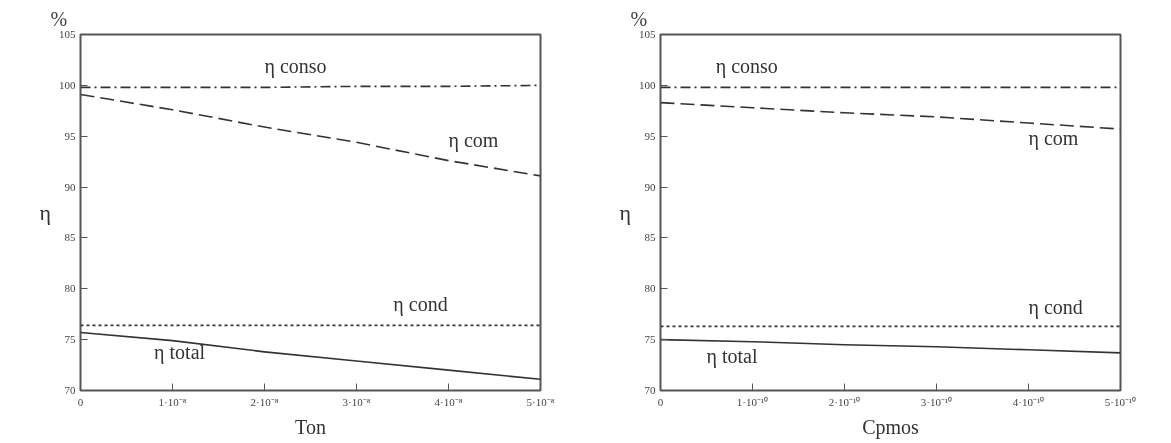  What do you see at coordinates (891, 427) in the screenshot?
I see `x-axis-title: Cpmos` at bounding box center [891, 427].